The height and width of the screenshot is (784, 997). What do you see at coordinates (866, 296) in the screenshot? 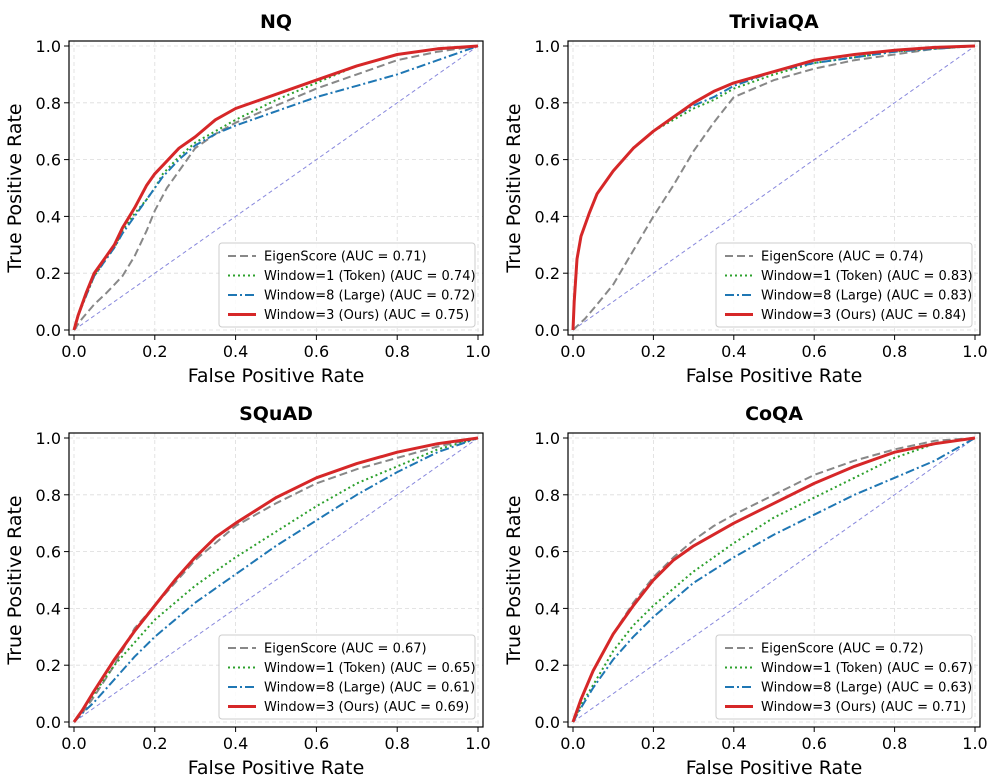
I see `legend-entry-label: Window=8 (Large) (AUC = 0.83)` at bounding box center [866, 296].